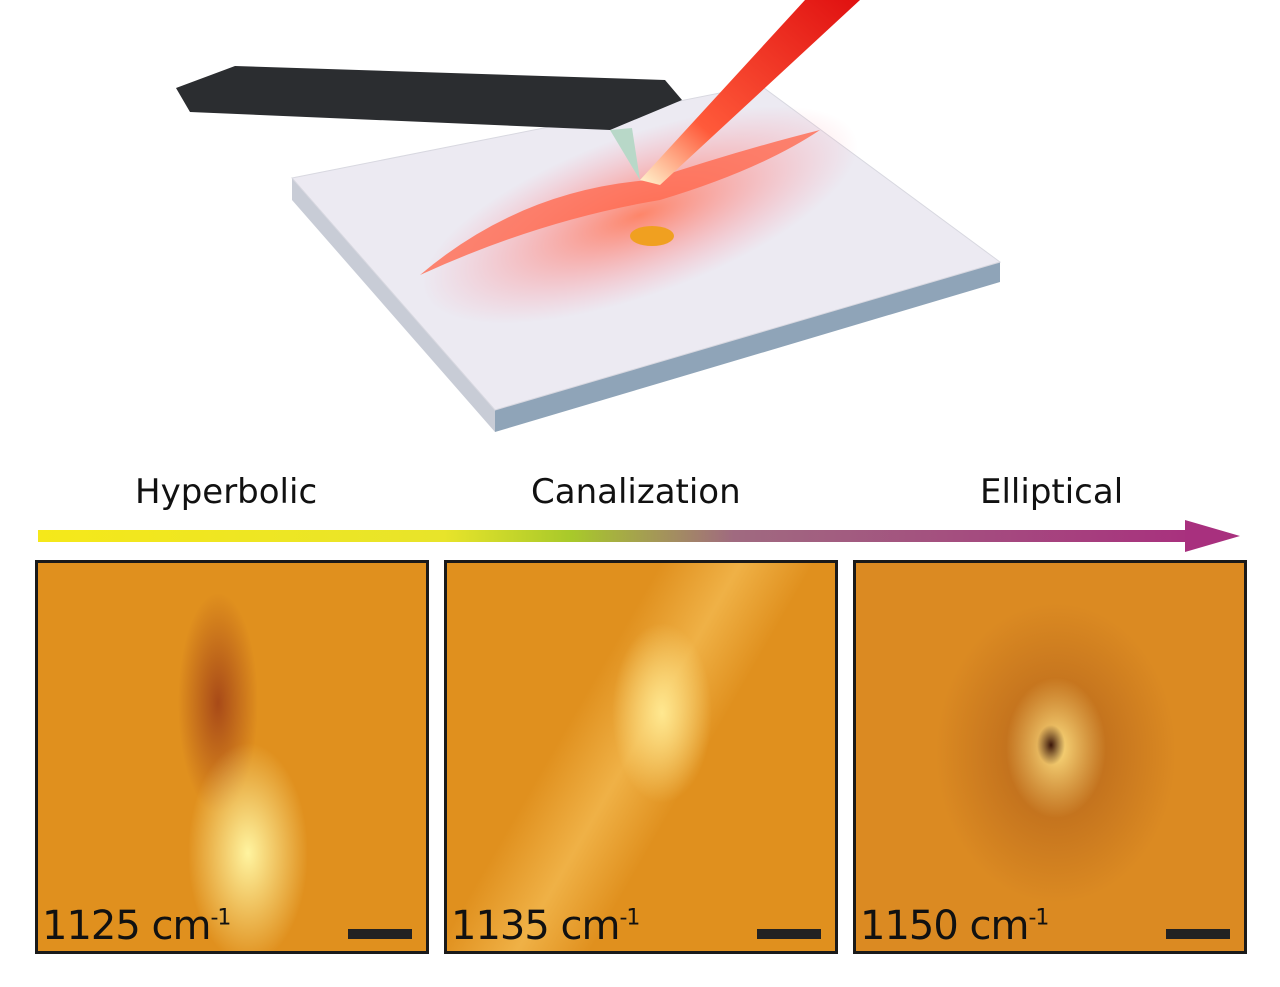 The width and height of the screenshot is (1280, 987). I want to click on frequency-label: 1125 cm-1, so click(136, 926).